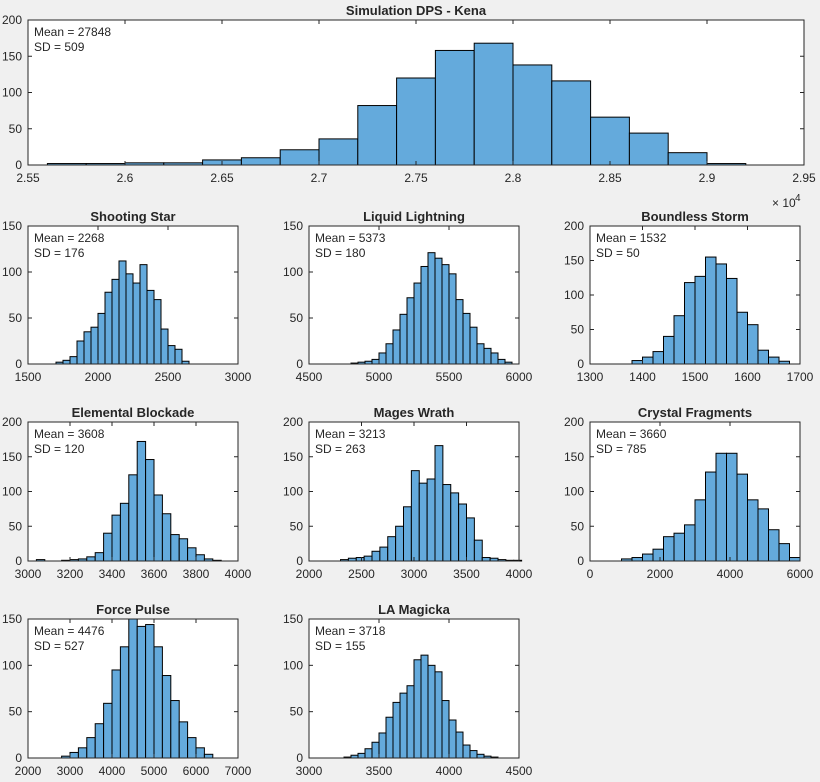 The width and height of the screenshot is (820, 782). I want to click on x-tick-label: 0, so click(590, 574).